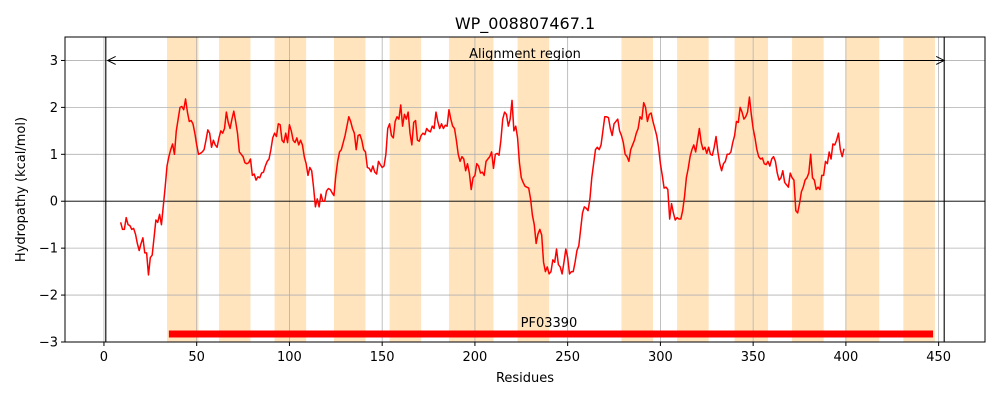 The width and height of the screenshot is (1000, 404). Describe the element at coordinates (54, 155) in the screenshot. I see `y-tick-label: 1` at that location.